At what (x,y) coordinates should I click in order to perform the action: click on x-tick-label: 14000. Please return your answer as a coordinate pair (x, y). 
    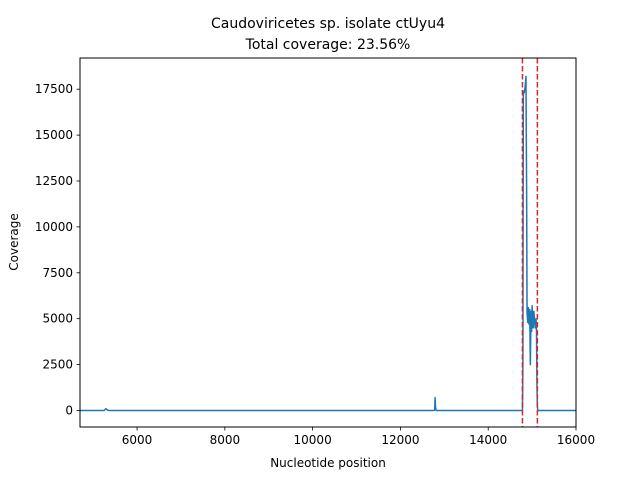
    Looking at the image, I should click on (488, 440).